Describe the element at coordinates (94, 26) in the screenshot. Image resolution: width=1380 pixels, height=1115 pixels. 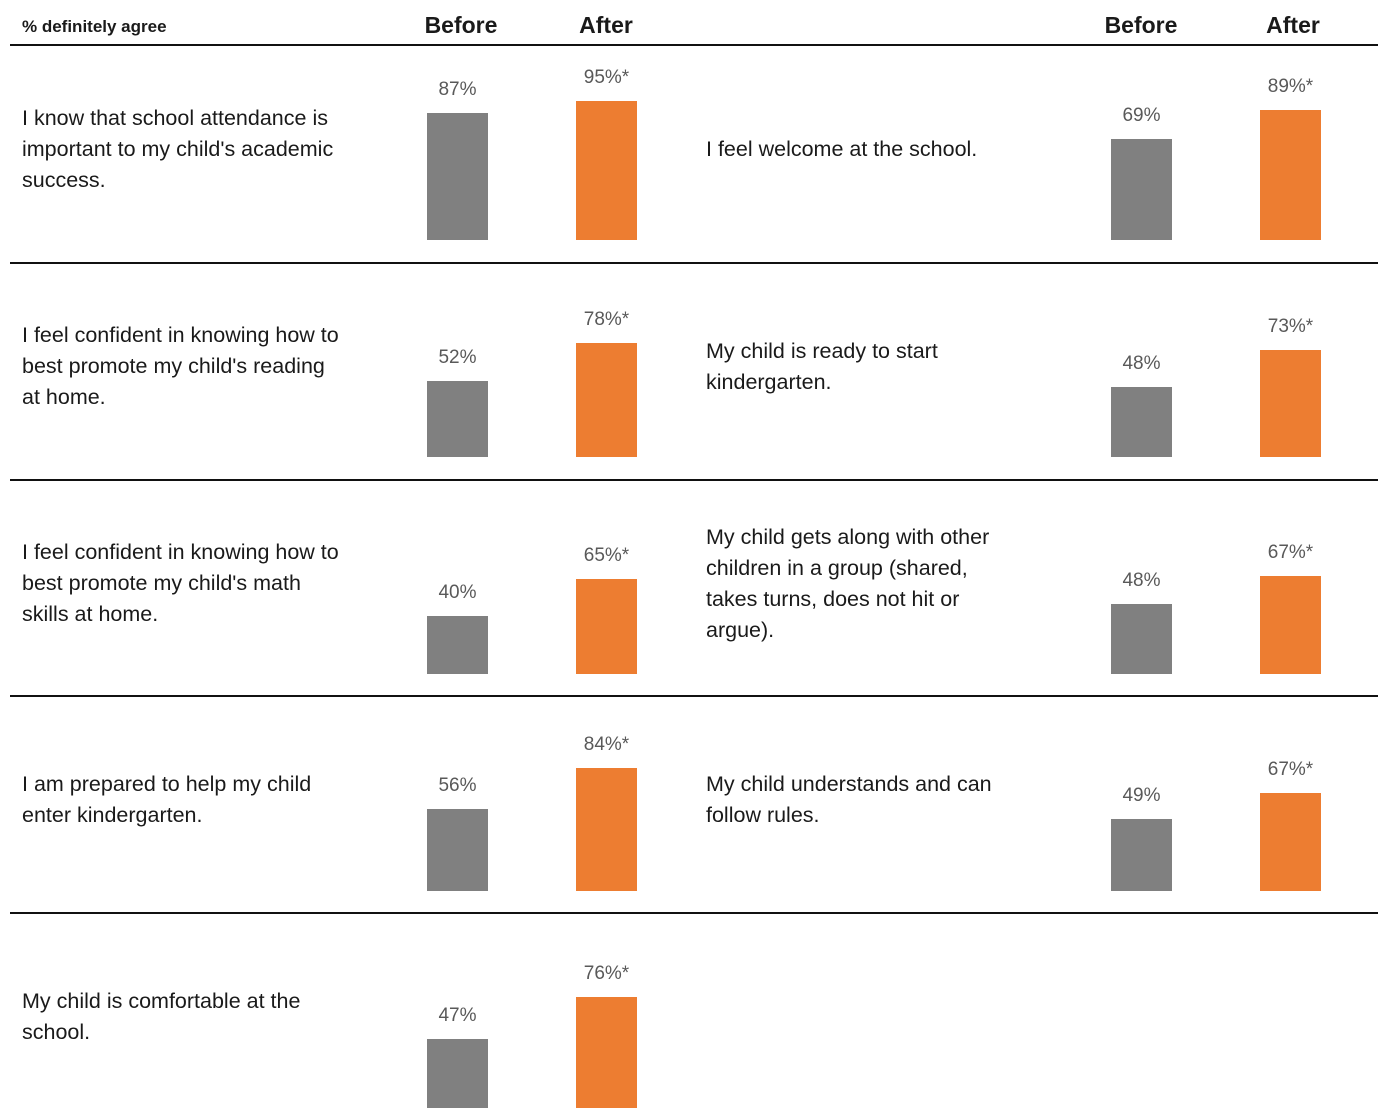
I see `metric-label: % definitely agree` at that location.